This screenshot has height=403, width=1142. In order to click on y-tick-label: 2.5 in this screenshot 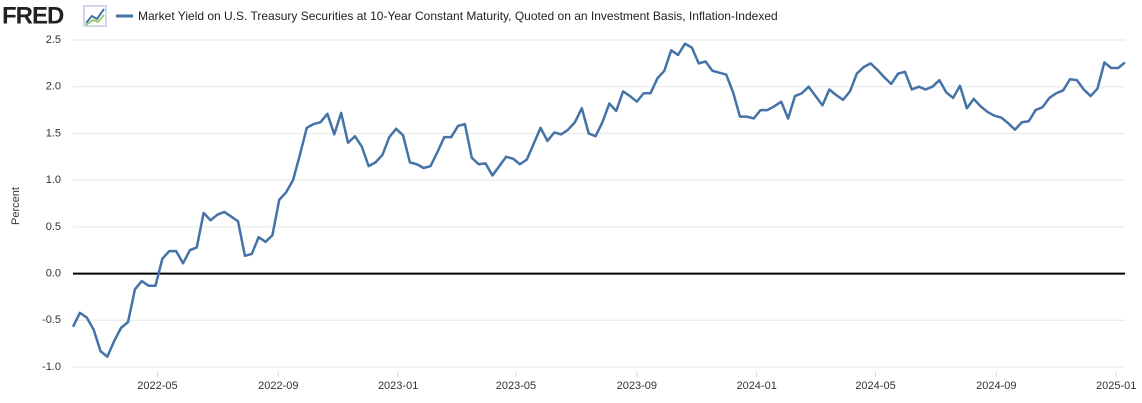, I will do `click(53, 40)`.